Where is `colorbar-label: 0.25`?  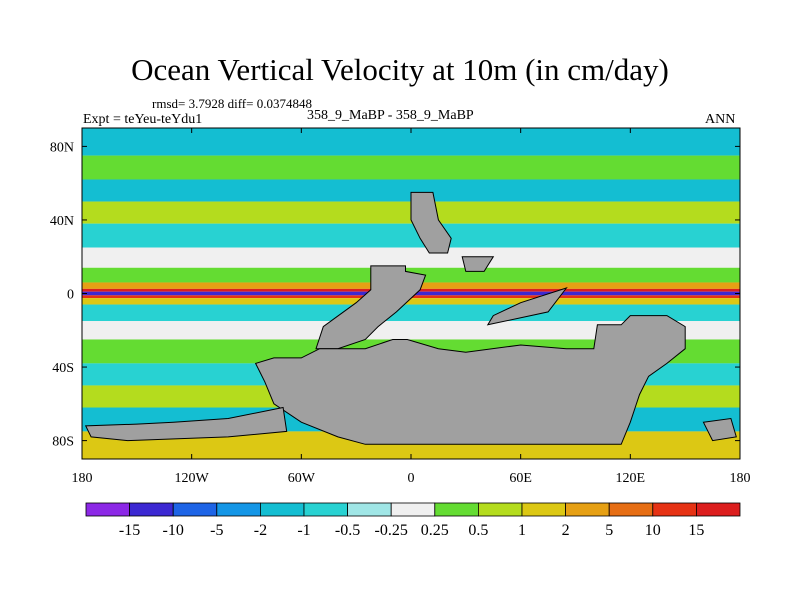
colorbar-label: 0.25 is located at coordinates (435, 530).